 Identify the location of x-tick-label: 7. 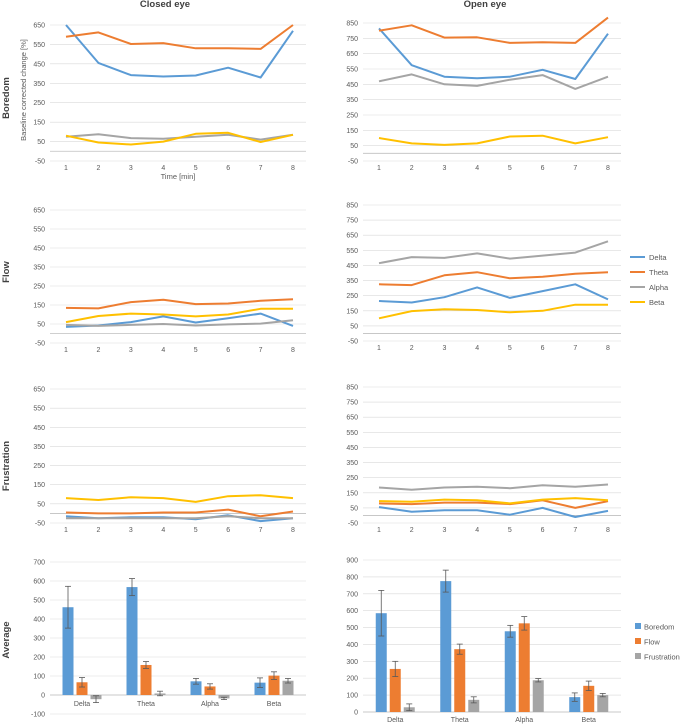
(575, 168).